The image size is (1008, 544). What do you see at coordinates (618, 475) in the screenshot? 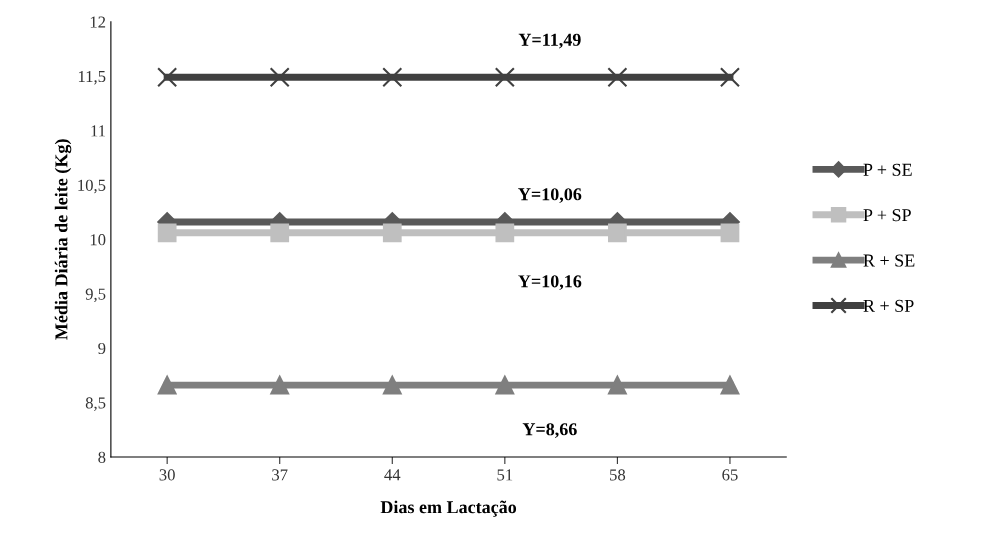
I see `x-tick-label: 58` at bounding box center [618, 475].